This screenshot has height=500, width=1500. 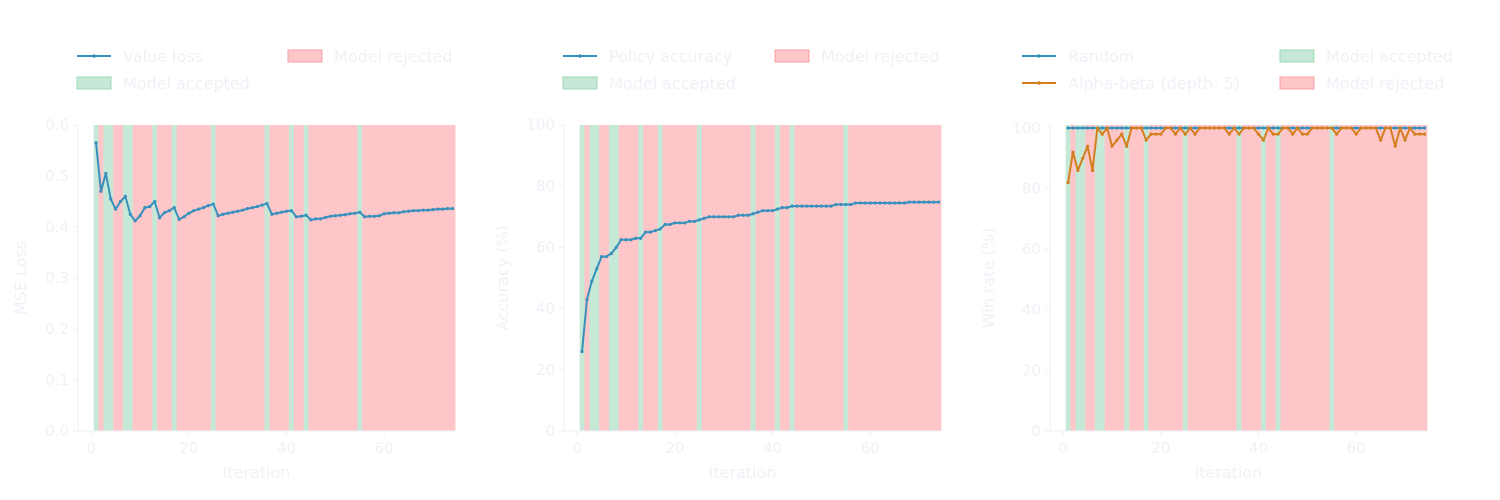 I want to click on legend-label: Model accepted, so click(x=186, y=83).